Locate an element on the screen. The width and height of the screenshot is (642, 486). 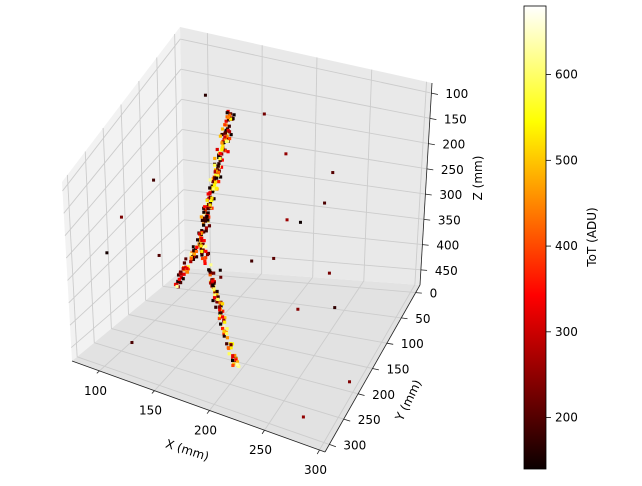
y-tick-label: 200 is located at coordinates (383, 395).